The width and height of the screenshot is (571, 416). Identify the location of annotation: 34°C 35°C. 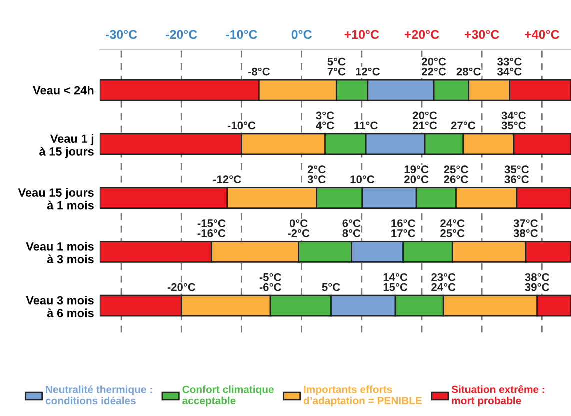
(514, 121).